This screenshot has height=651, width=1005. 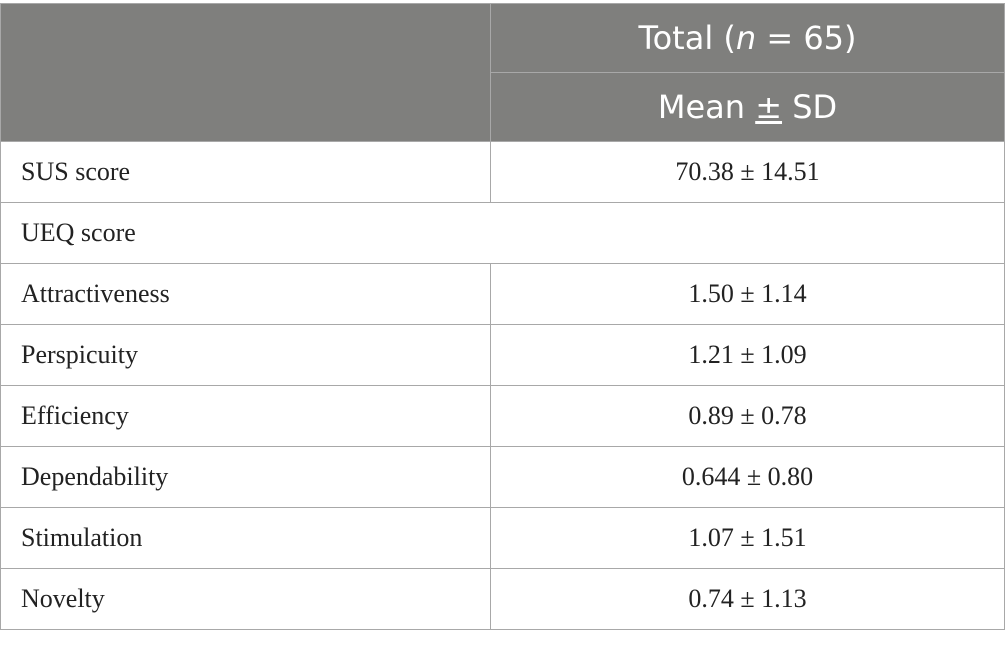 What do you see at coordinates (747, 355) in the screenshot?
I see `row-value: 1.21 ± 1.09` at bounding box center [747, 355].